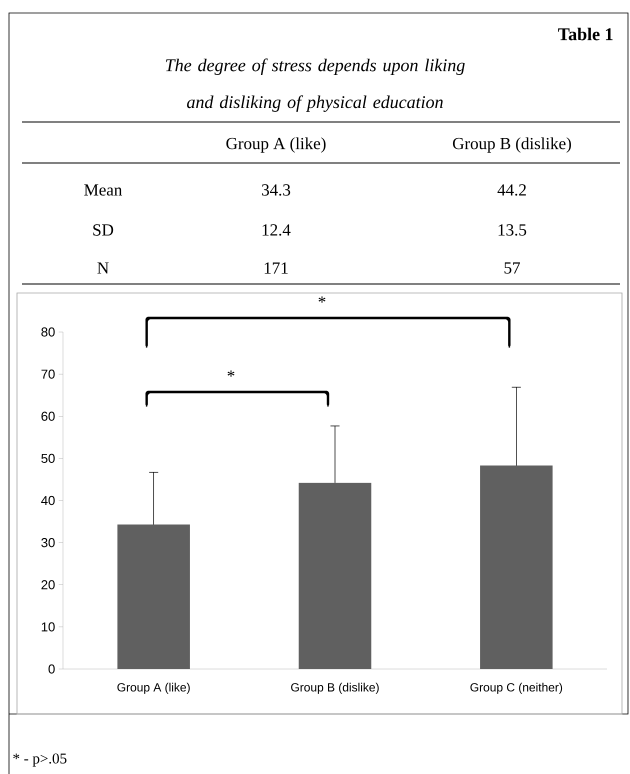 Image resolution: width=630 pixels, height=774 pixels. I want to click on text: Group B (dislike), so click(511, 145).